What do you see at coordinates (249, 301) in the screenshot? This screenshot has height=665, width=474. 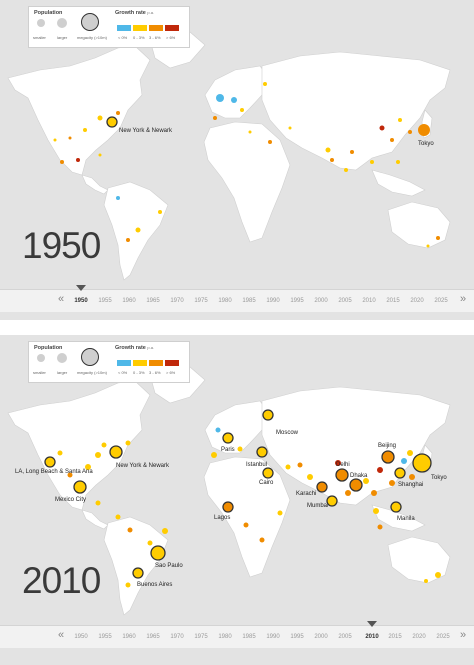 I see `timeline-year-1985: 1985` at bounding box center [249, 301].